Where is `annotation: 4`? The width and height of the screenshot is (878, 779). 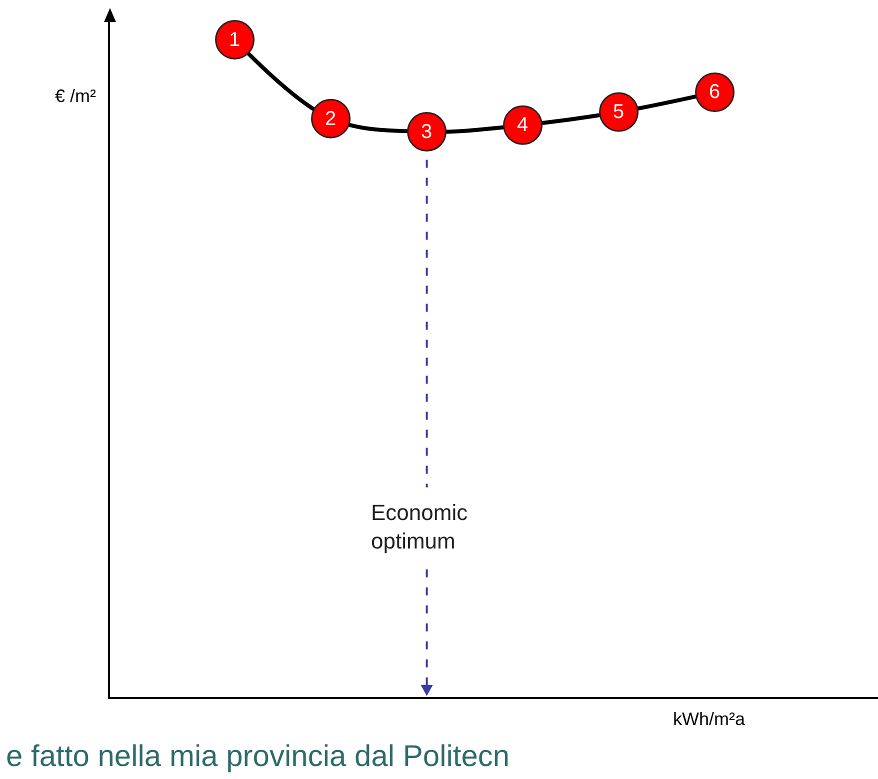
annotation: 4 is located at coordinates (522, 125).